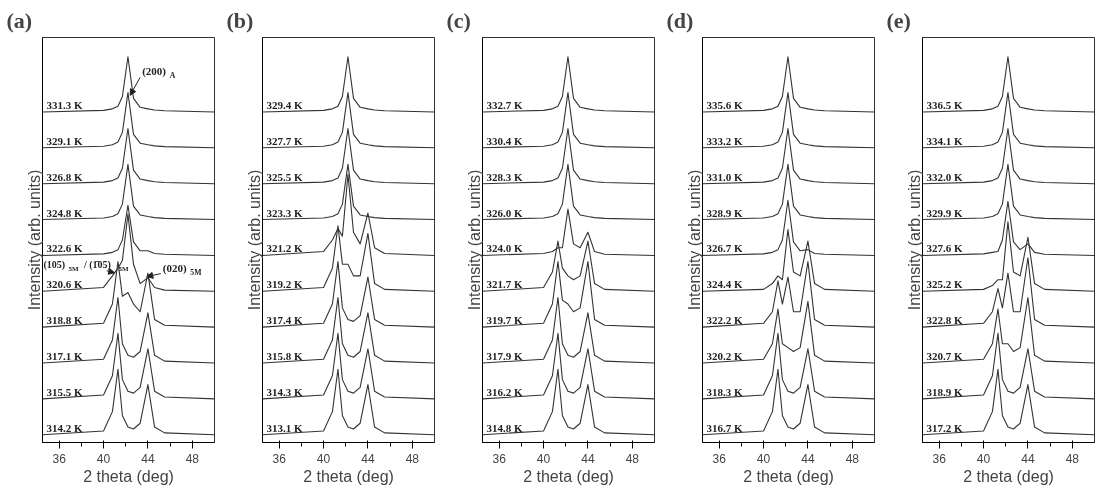 Image resolution: width=1103 pixels, height=494 pixels. I want to click on series-label: 328.9 K, so click(724, 212).